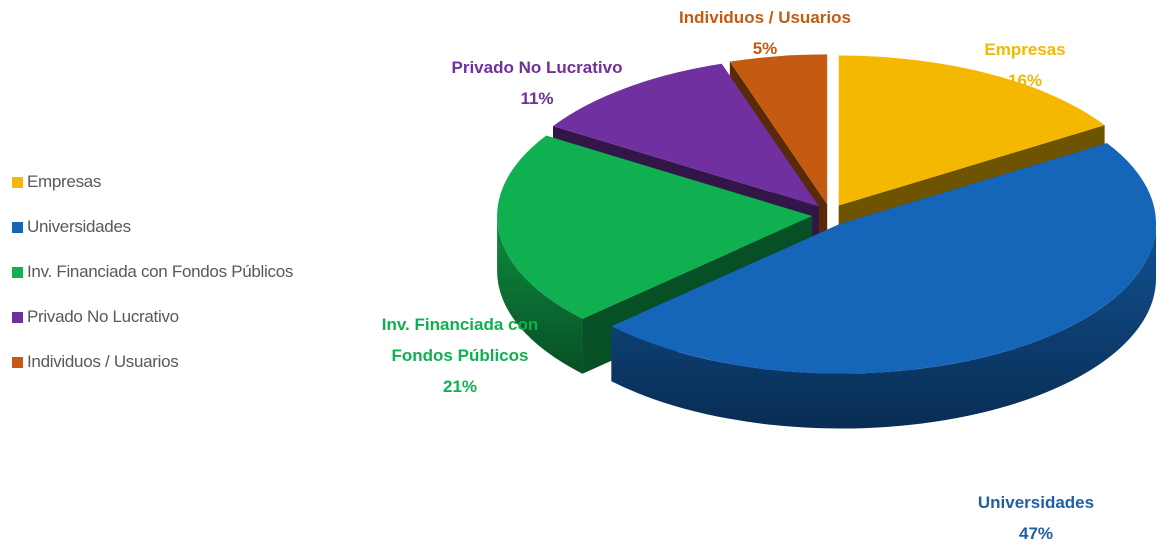  Describe the element at coordinates (64, 181) in the screenshot. I see `legend-text: Empresas` at that location.